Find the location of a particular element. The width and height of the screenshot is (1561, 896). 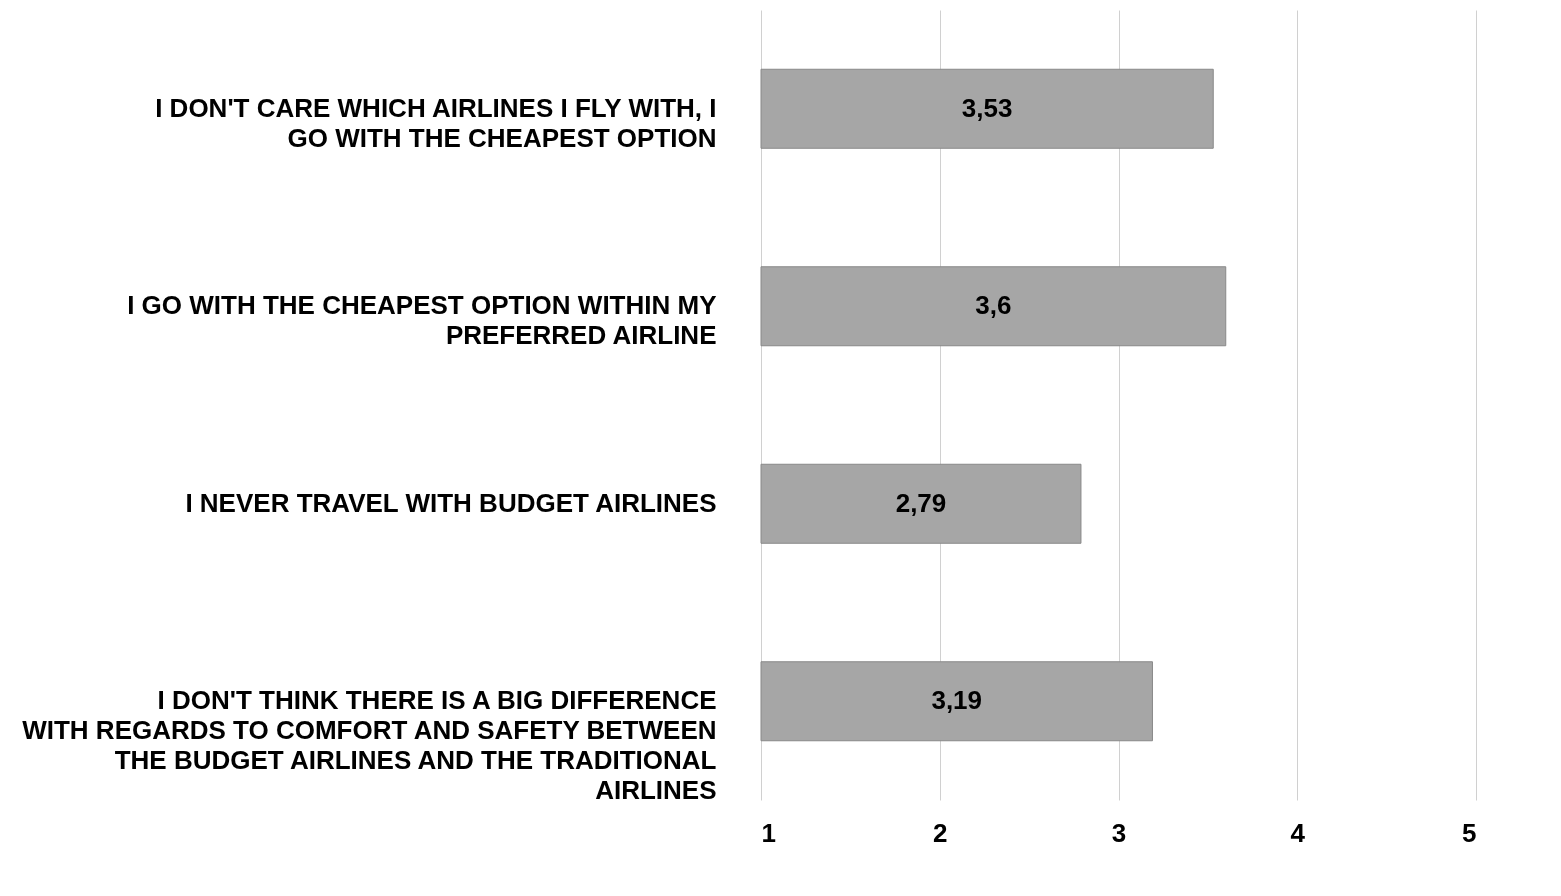

x-tick-label: 4 is located at coordinates (1298, 832).